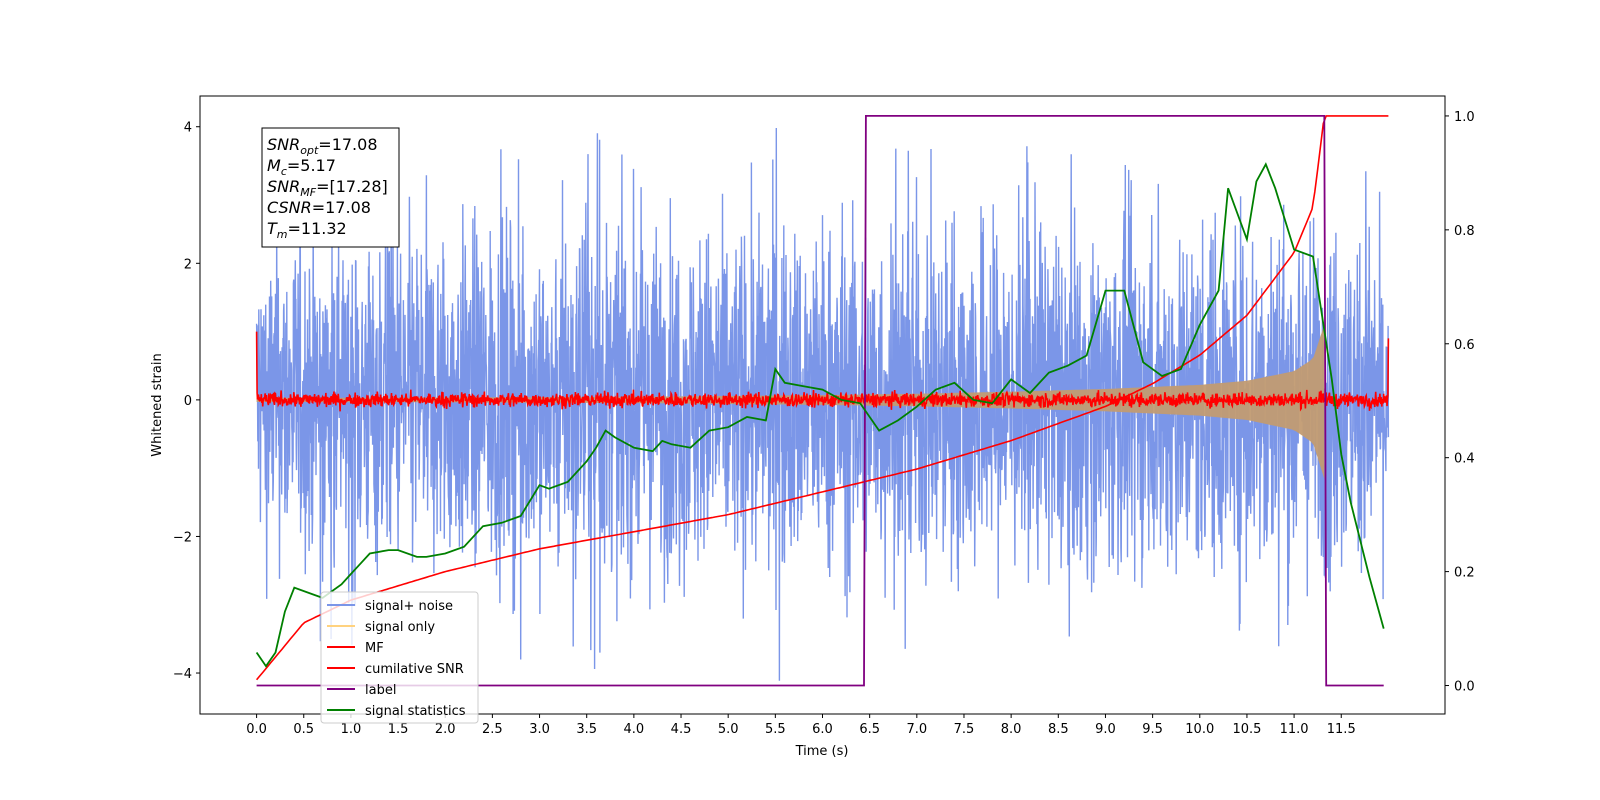 The width and height of the screenshot is (1600, 800). Describe the element at coordinates (1464, 573) in the screenshot. I see `y-right-tick-label: 0.2` at that location.